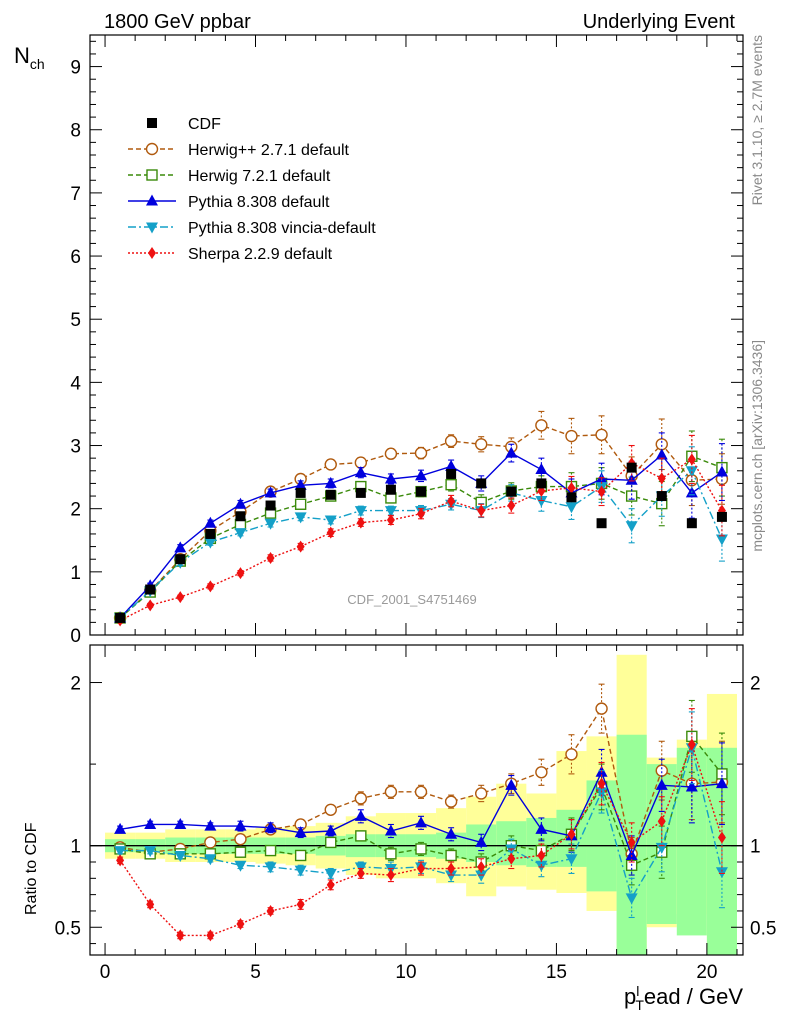 The image size is (786, 1029). What do you see at coordinates (152, 123) in the screenshot?
I see `legend-marker-cdf` at bounding box center [152, 123].